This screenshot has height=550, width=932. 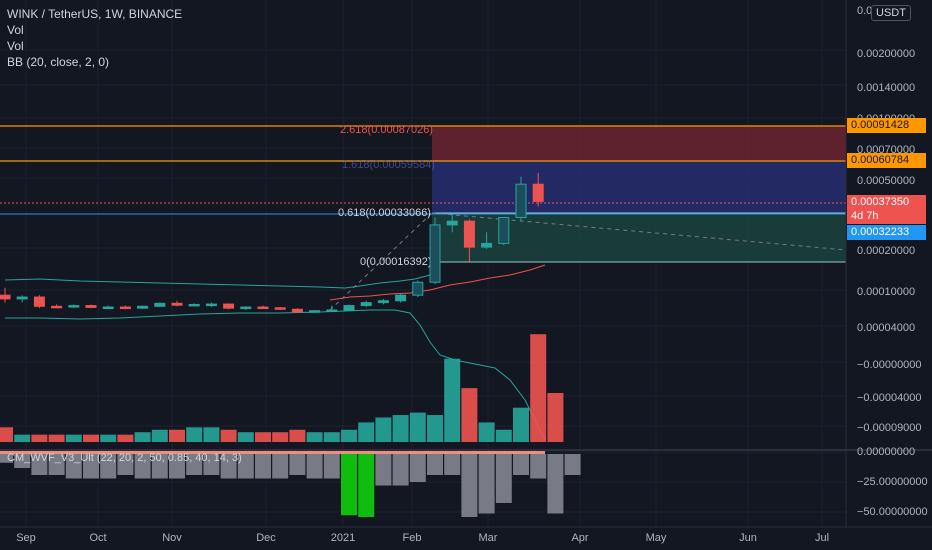 I want to click on price-tick-label: 0.00020000, so click(x=886, y=251).